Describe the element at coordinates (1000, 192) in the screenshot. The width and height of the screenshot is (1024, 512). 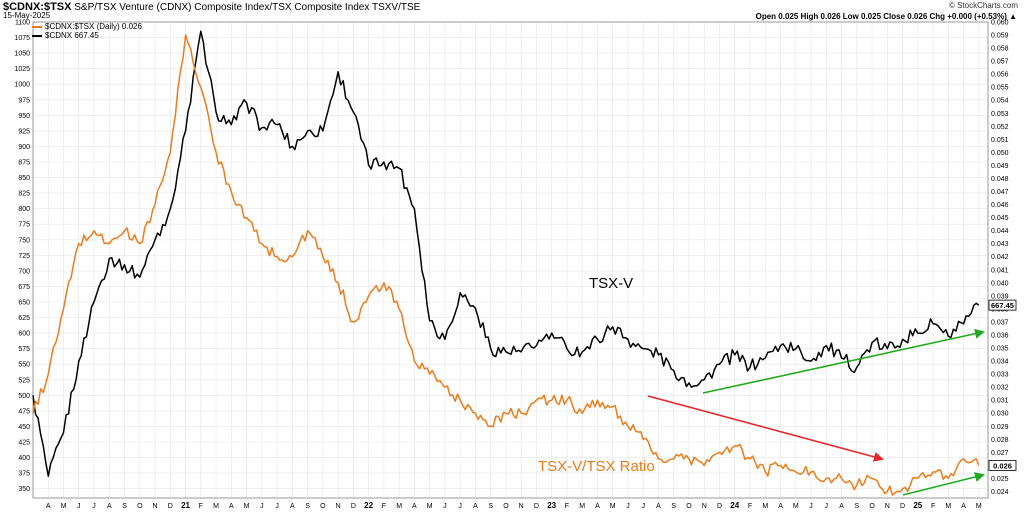
I see `right-tick-label: 0.047` at that location.